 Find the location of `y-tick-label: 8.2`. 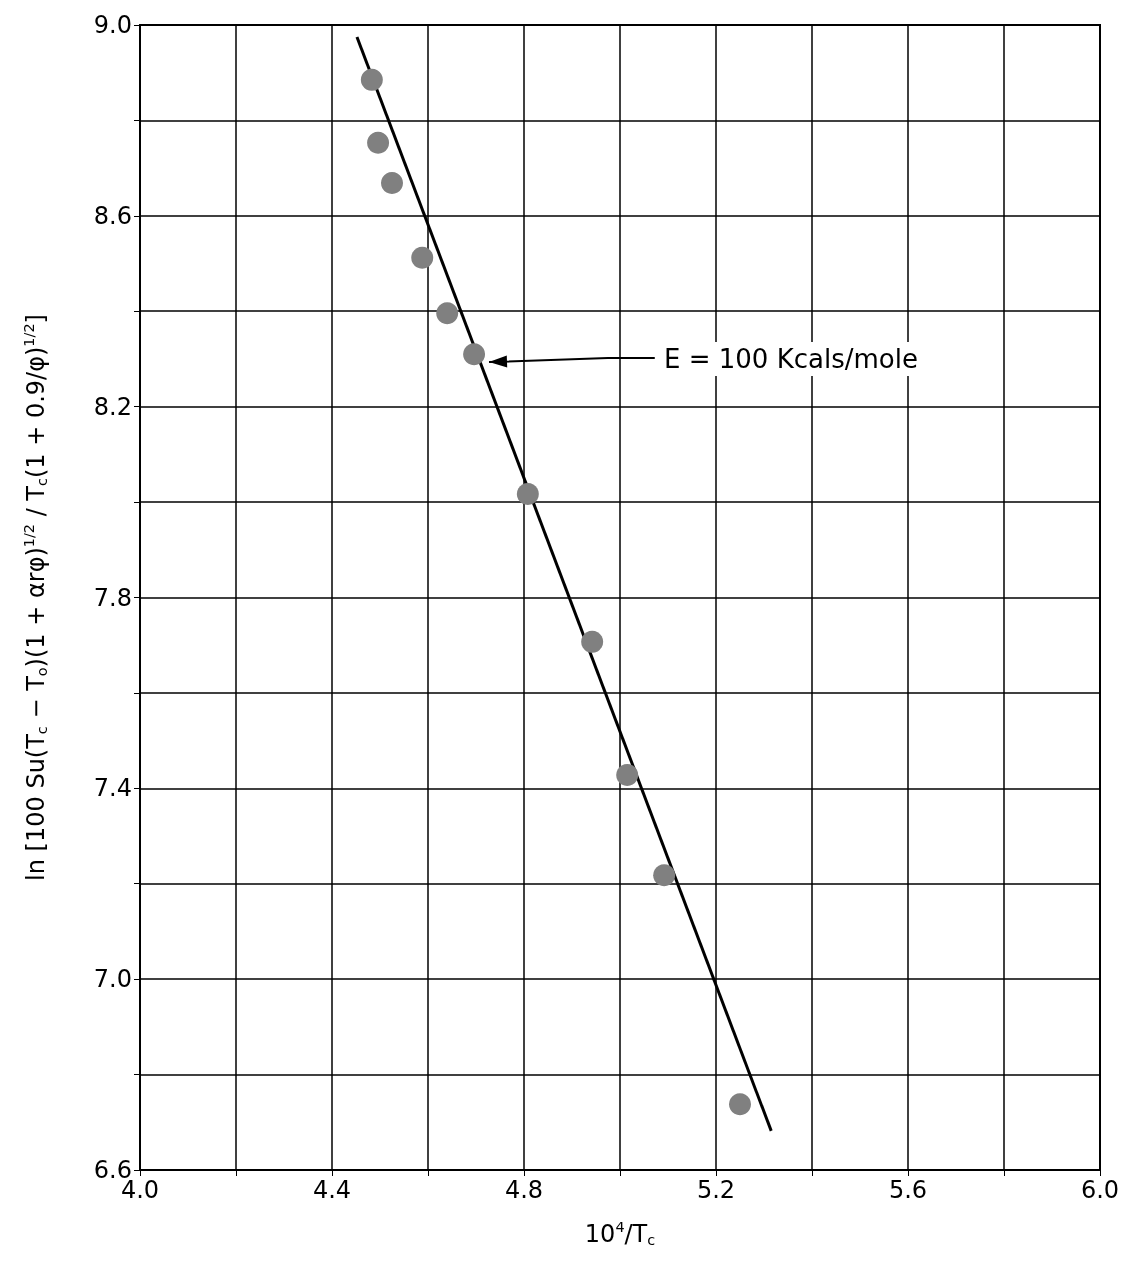

y-tick-label: 8.2 is located at coordinates (112, 406).